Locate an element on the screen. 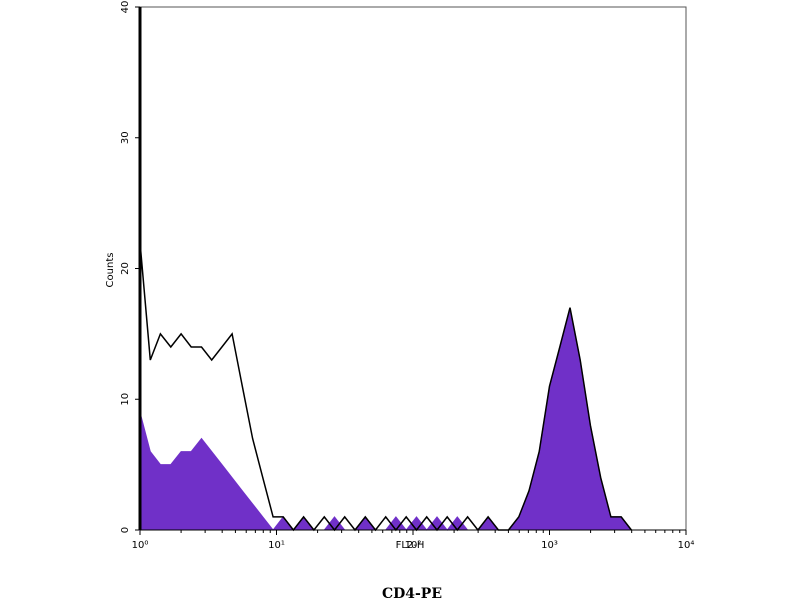 The height and width of the screenshot is (604, 800). y-tick-label: 40 is located at coordinates (125, 7).